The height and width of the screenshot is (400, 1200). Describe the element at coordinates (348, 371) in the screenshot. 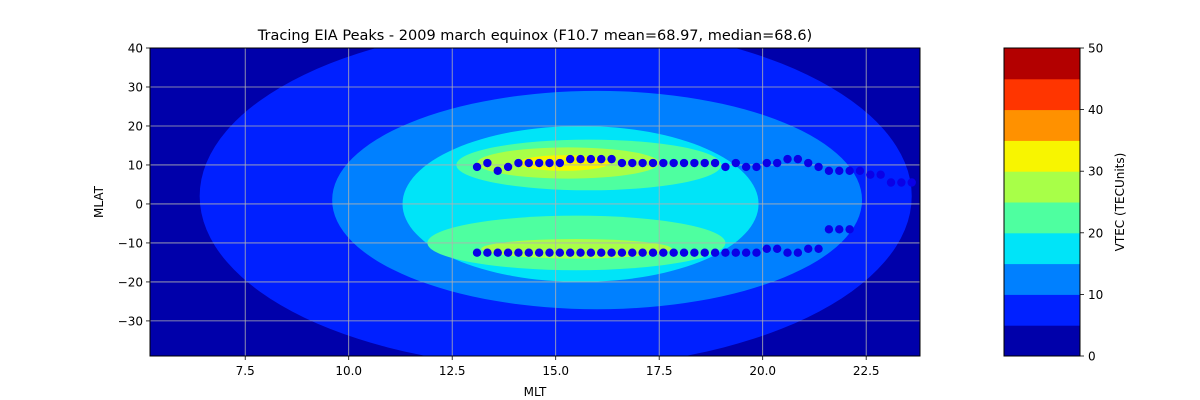

I see `x-tick-label: 10.0` at that location.